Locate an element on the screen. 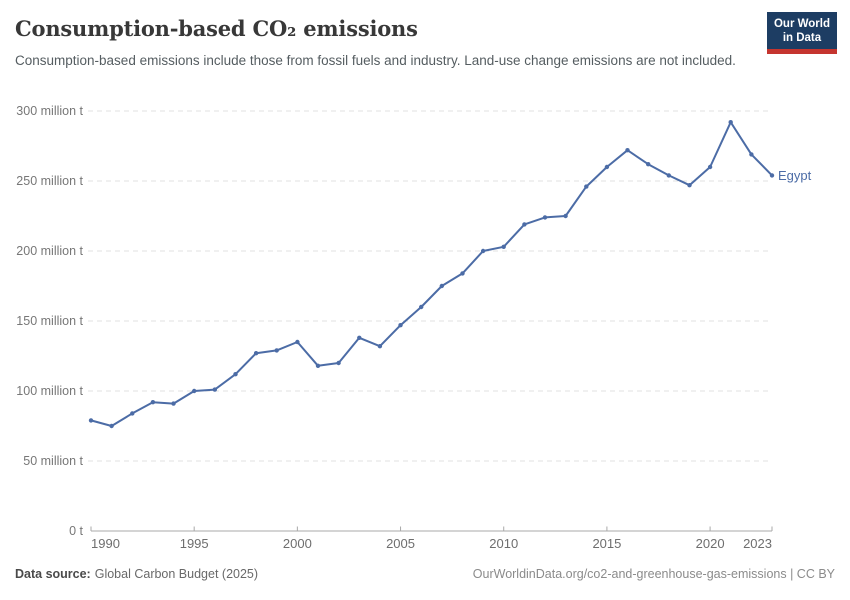  y-axis-tick-label: 0 t is located at coordinates (76, 531).